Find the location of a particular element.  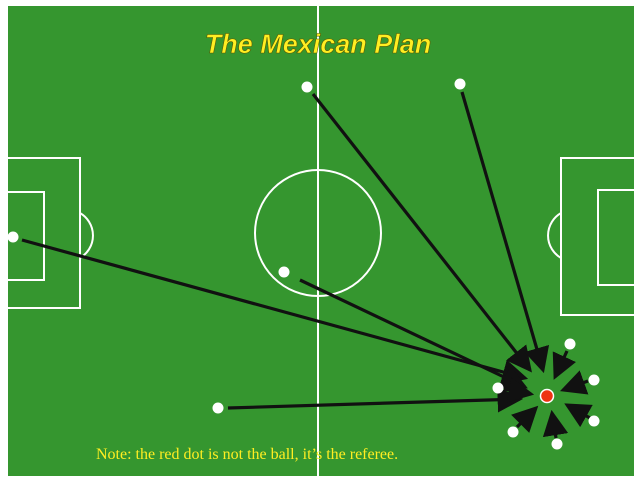

right-penalty-area is located at coordinates (597, 236).